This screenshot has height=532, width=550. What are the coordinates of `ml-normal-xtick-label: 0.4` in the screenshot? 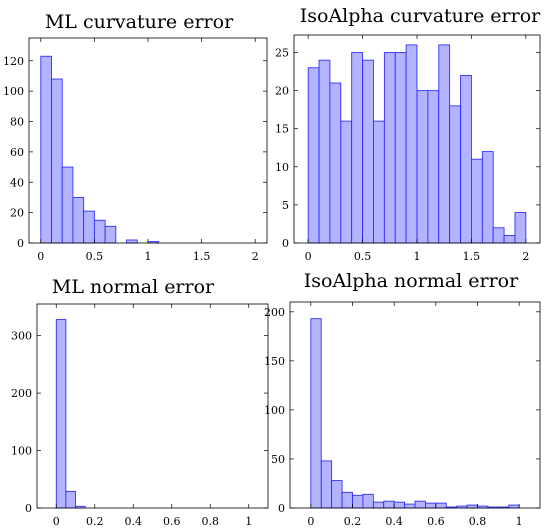 It's located at (134, 521).